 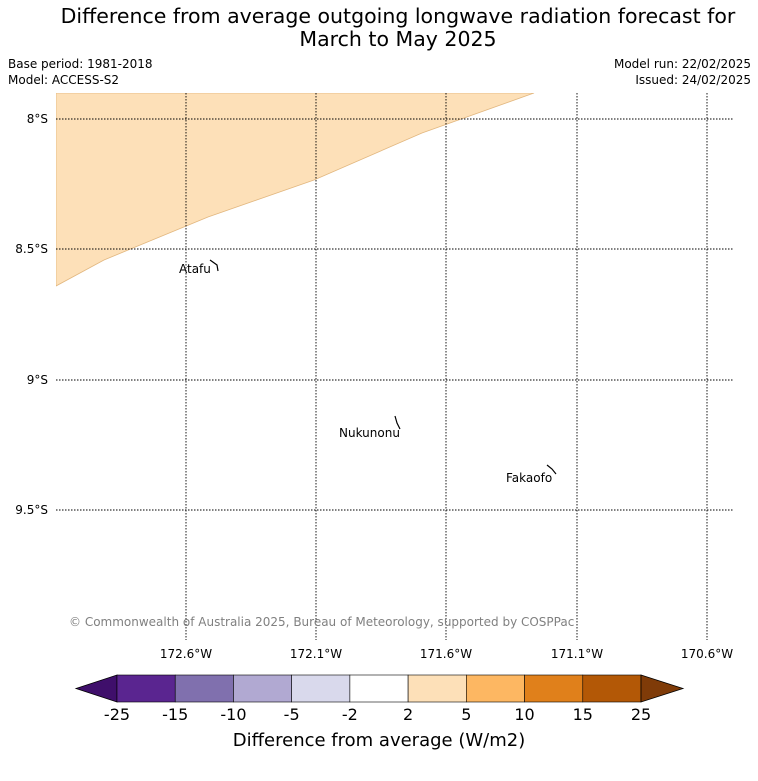 I want to click on issued-date: Issued: 24/02/2025, so click(x=693, y=80).